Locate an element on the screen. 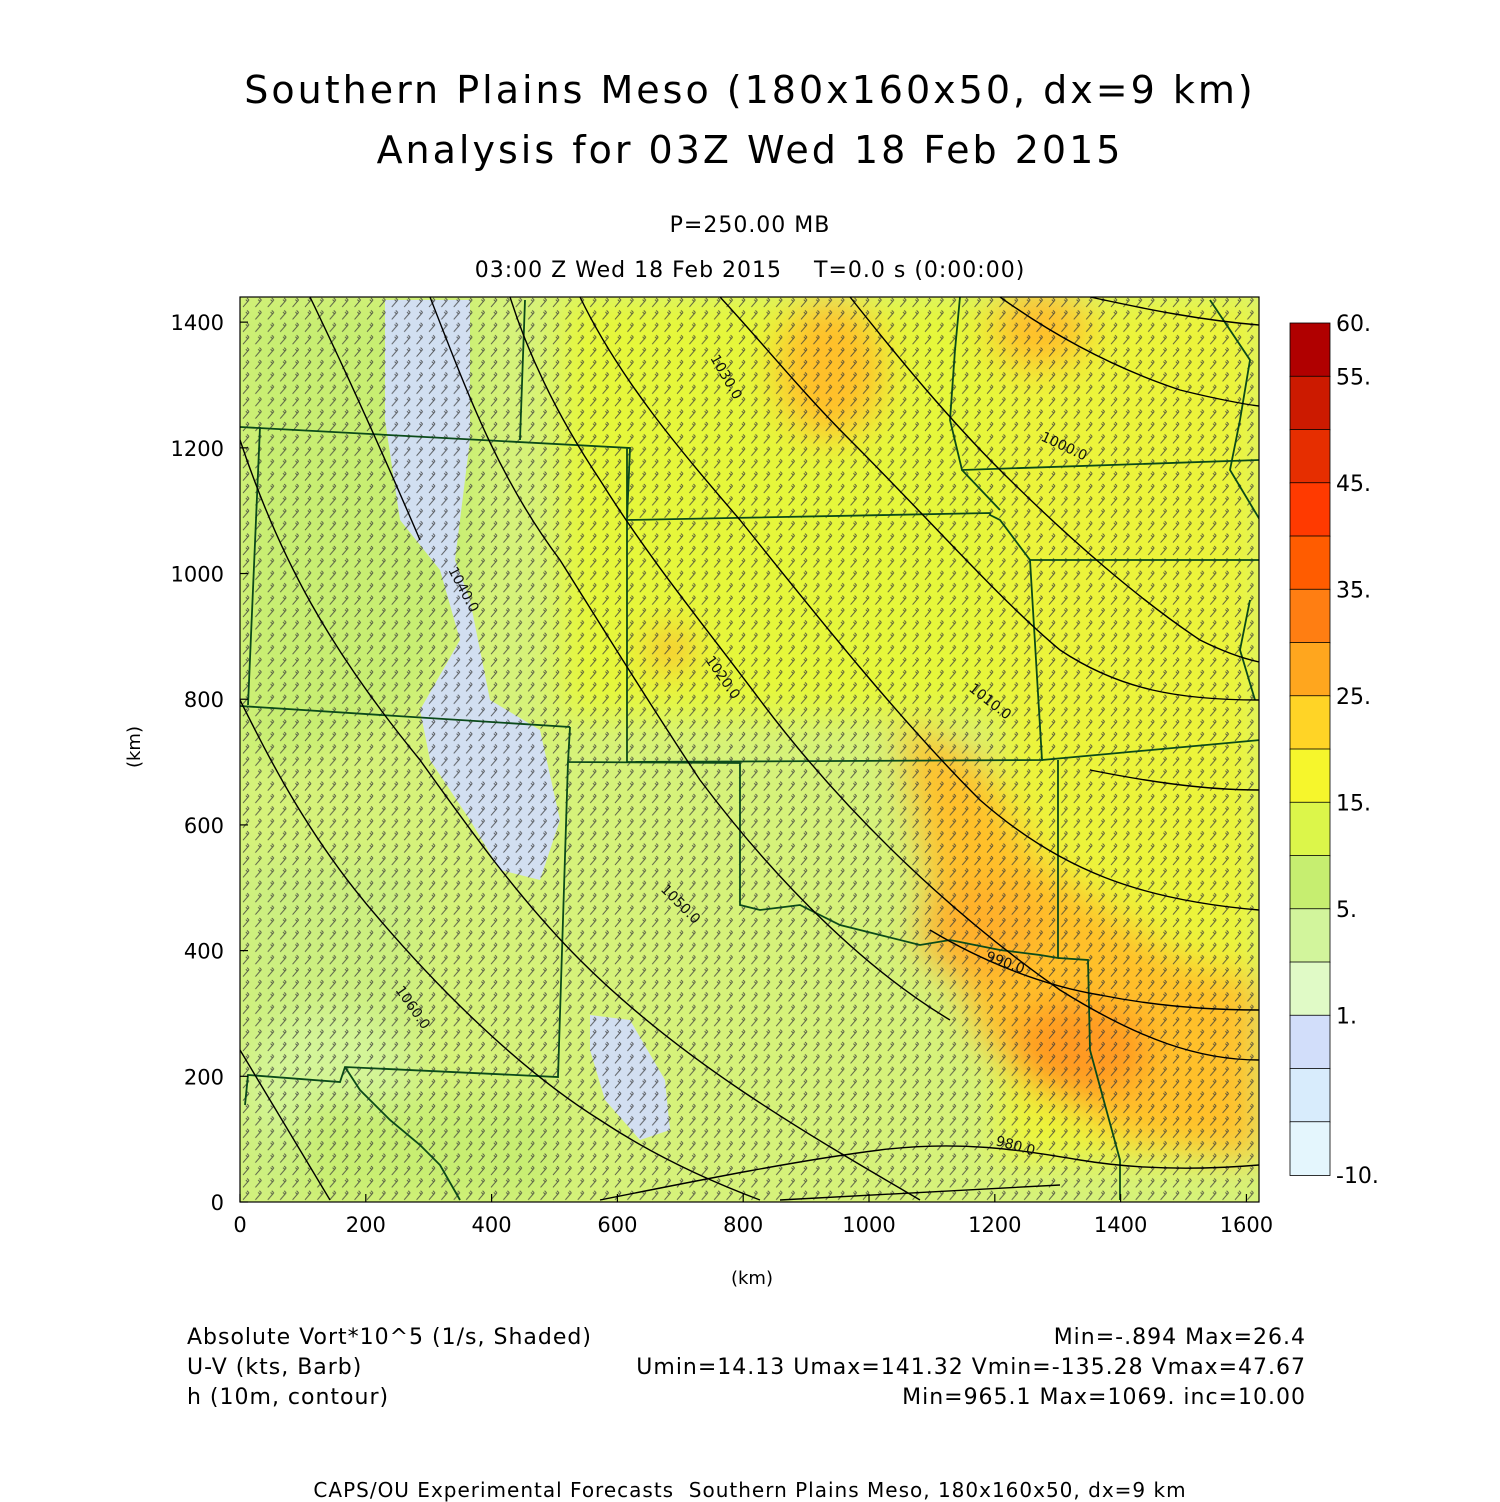  colorbar-label: 60. is located at coordinates (1353, 324).